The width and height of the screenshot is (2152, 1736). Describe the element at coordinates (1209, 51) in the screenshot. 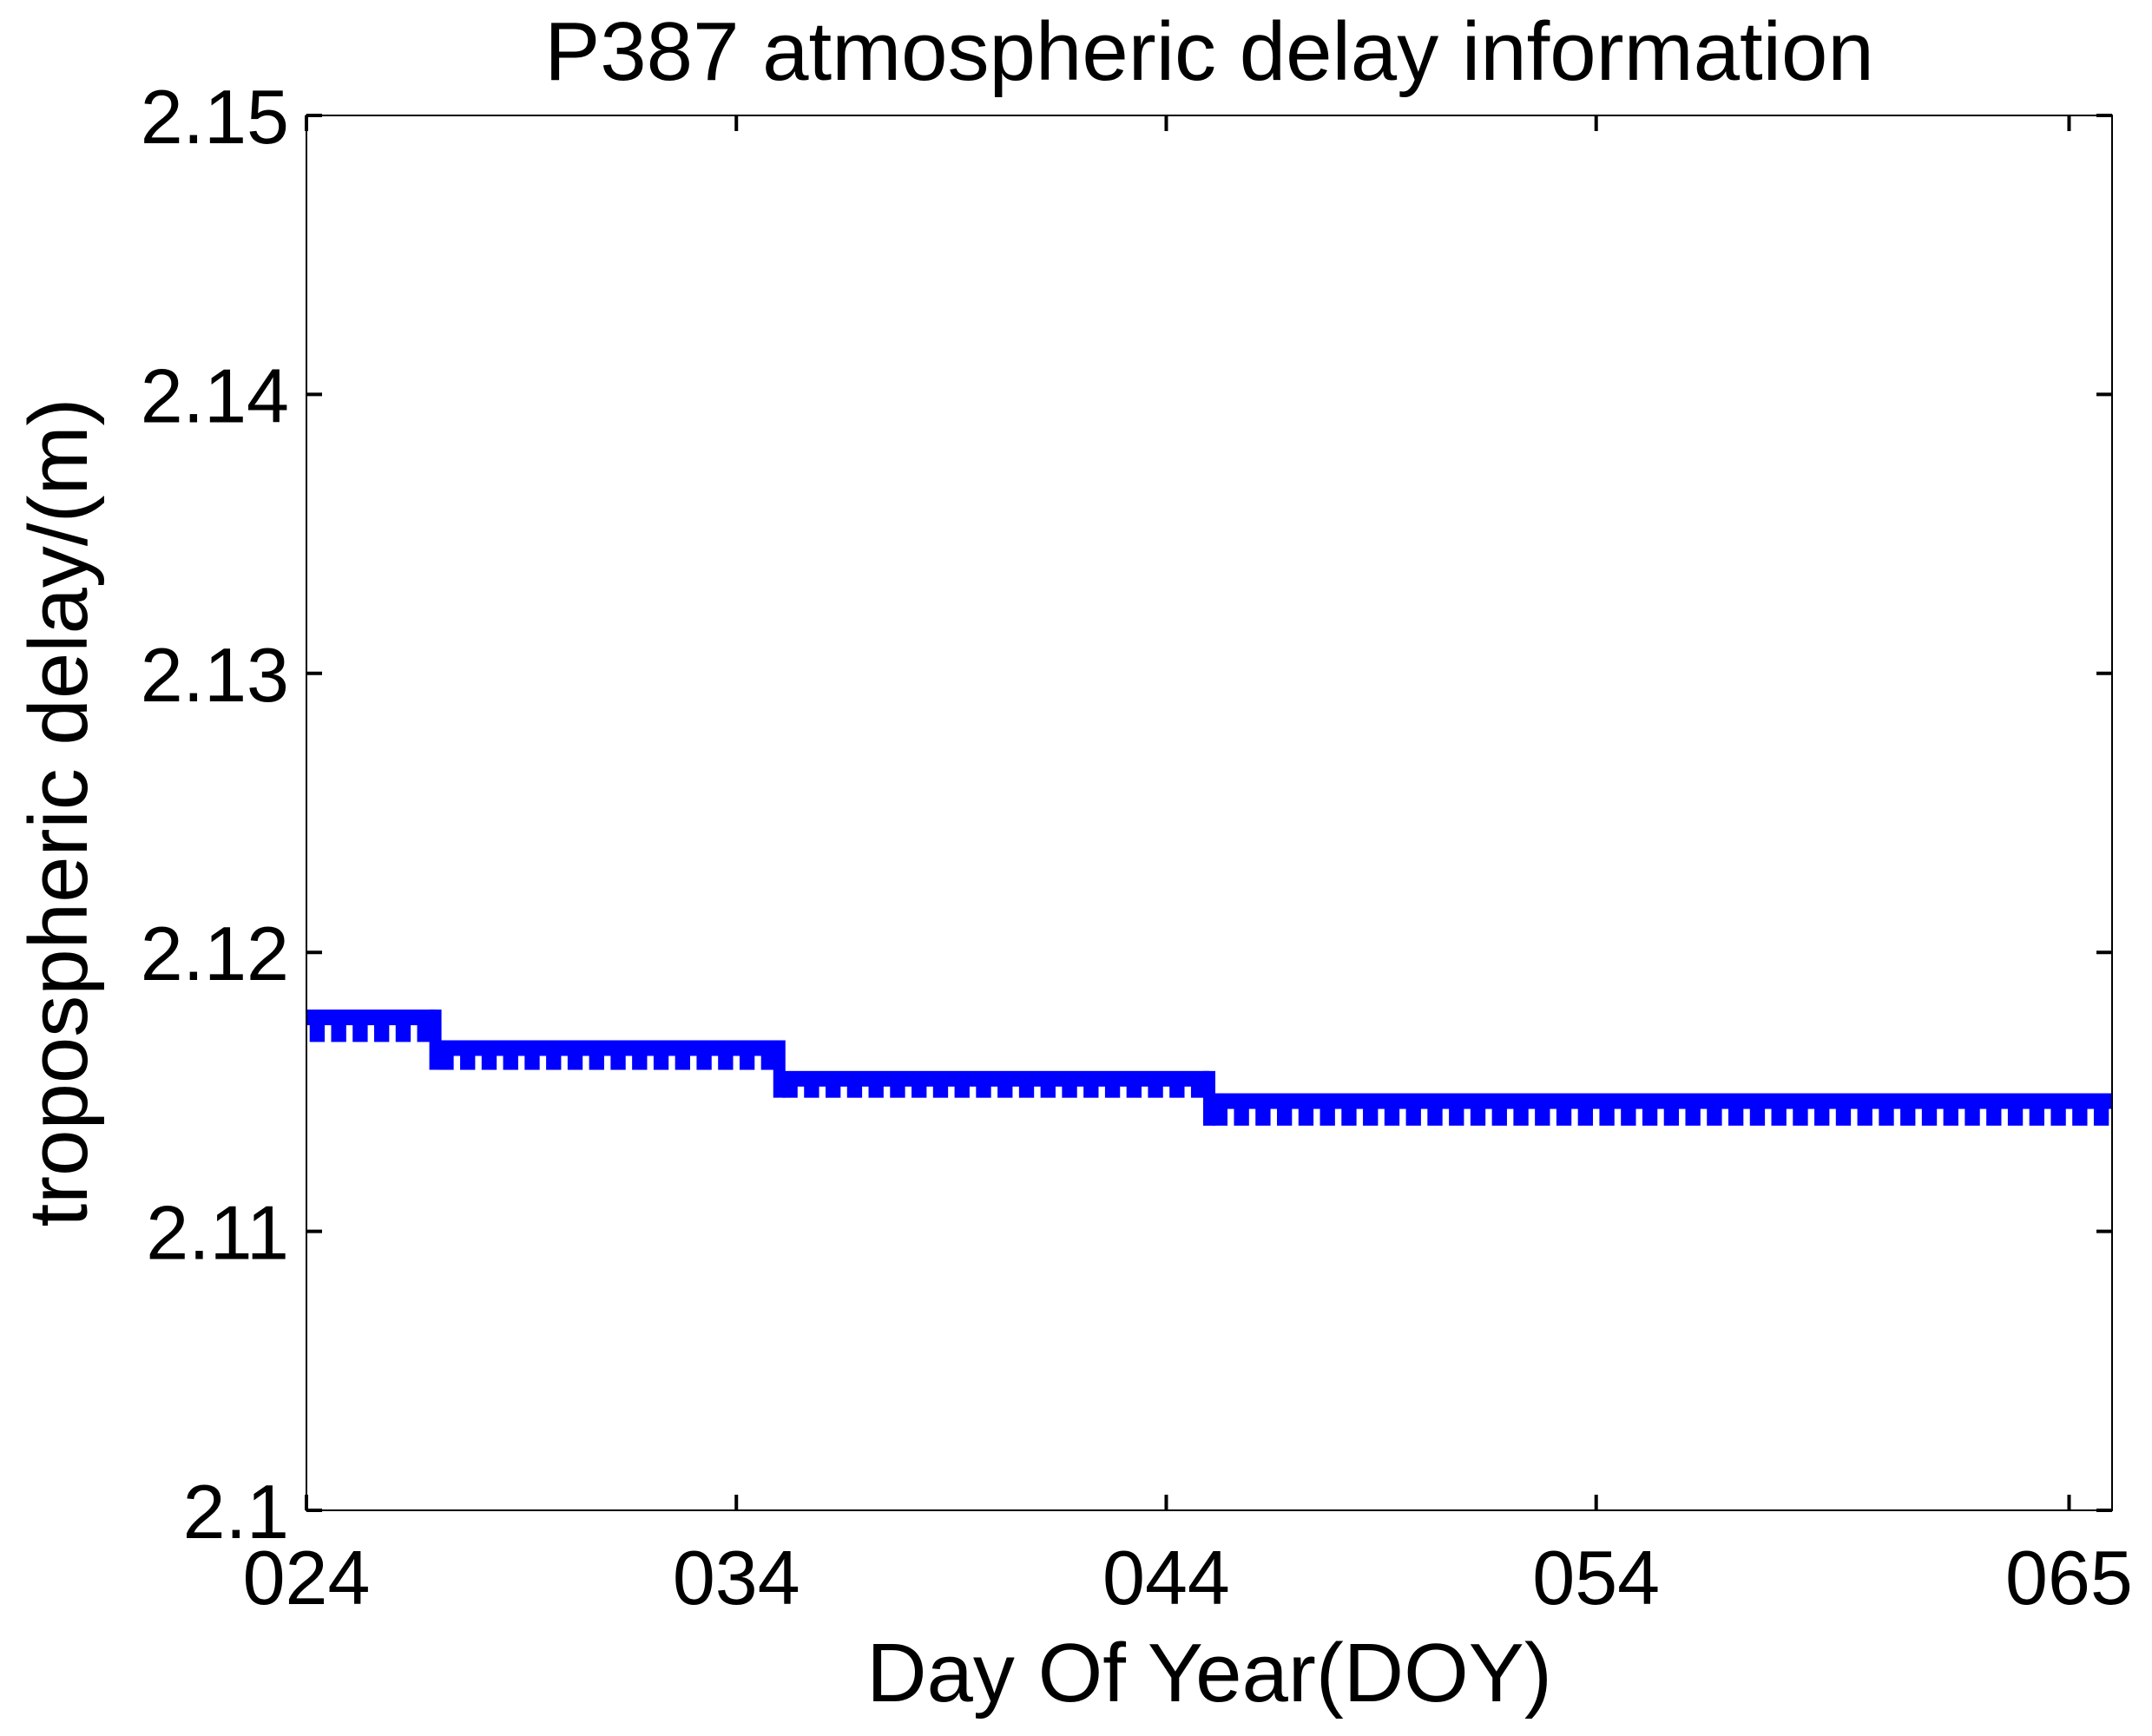

I see `chart-title: P387 atmospheric delay information` at that location.